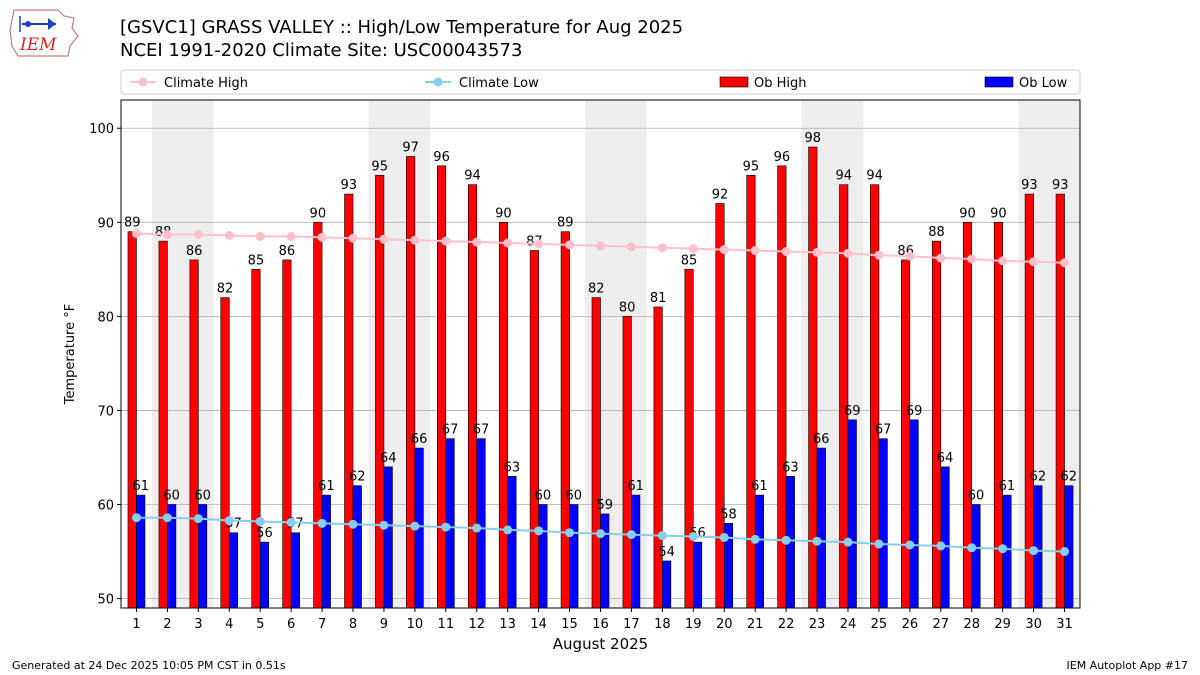 The width and height of the screenshot is (1200, 675). I want to click on x-tick-label: 11, so click(446, 624).